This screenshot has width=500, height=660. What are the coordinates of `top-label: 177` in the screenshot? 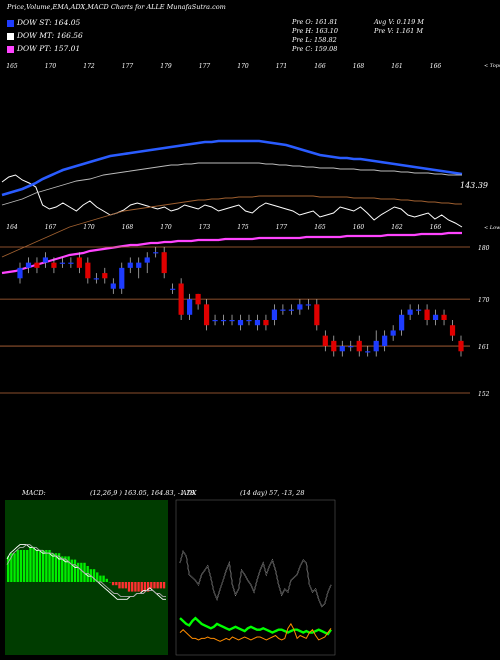 It's located at (128, 66).